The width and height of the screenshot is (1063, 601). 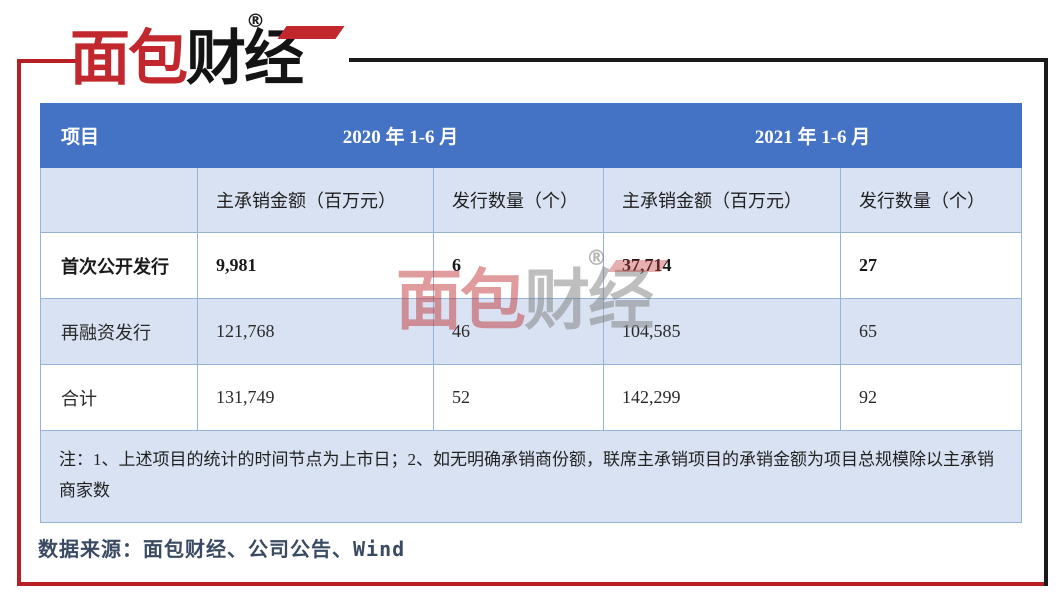 I want to click on registered-trademark-icon: ®, so click(x=255, y=21).